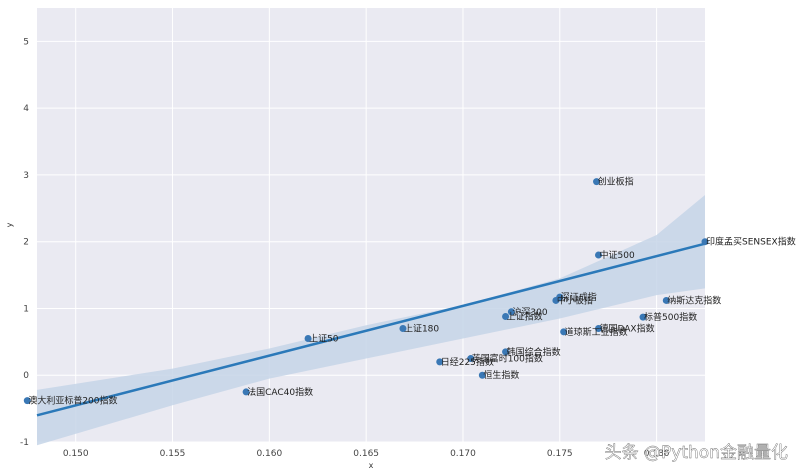 The width and height of the screenshot is (802, 476). What do you see at coordinates (324, 339) in the screenshot?
I see `point-label: 上证50` at bounding box center [324, 339].